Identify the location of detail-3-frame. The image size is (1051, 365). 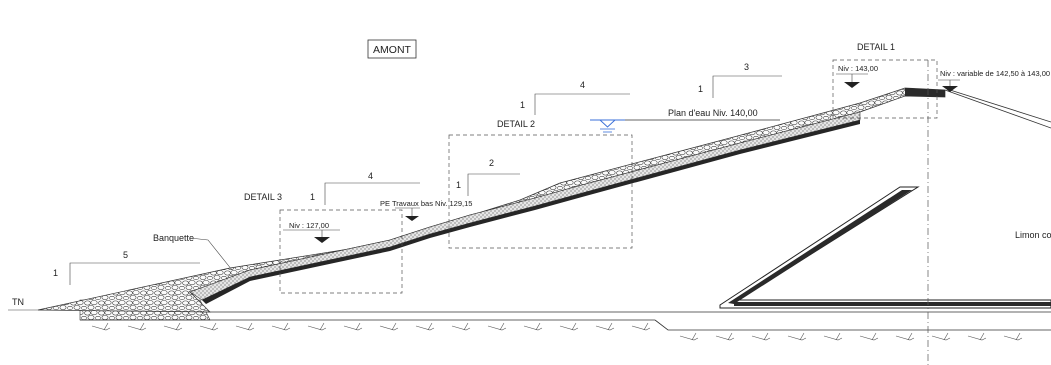
(341, 251).